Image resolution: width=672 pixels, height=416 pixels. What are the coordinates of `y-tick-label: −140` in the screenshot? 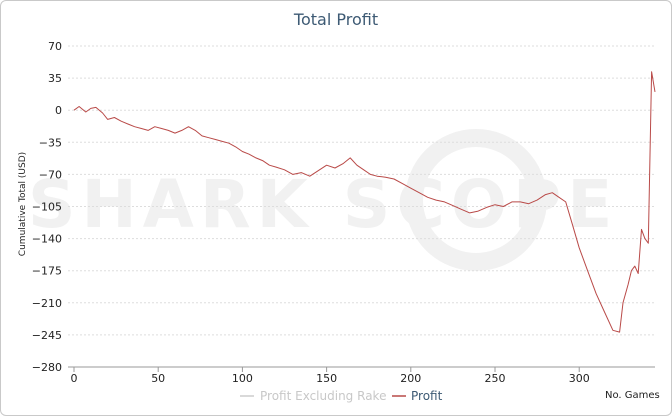 It's located at (47, 239).